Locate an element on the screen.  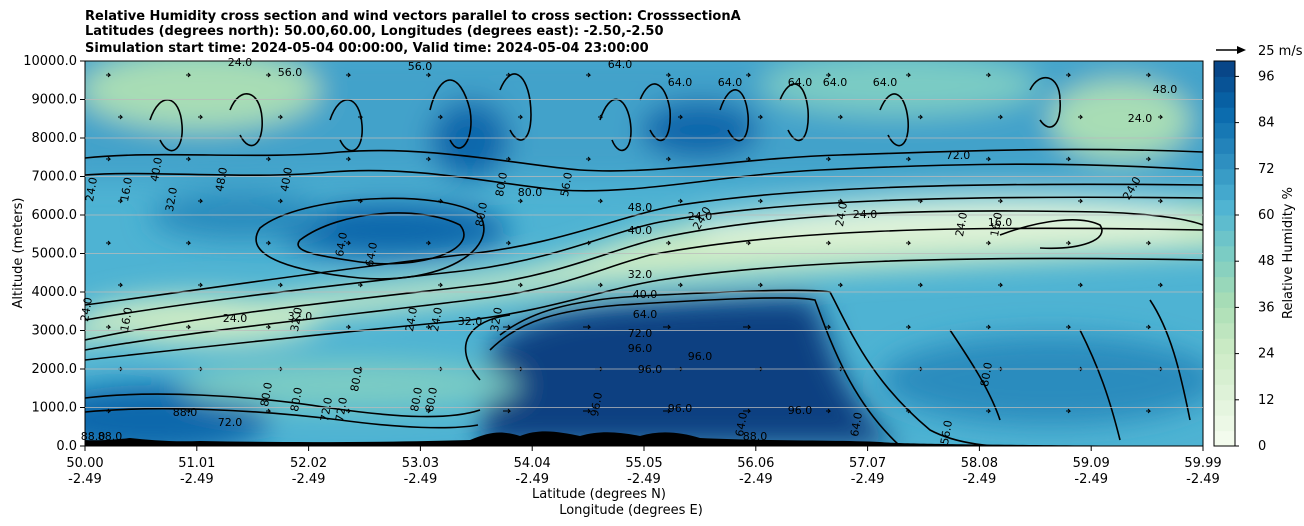
colorbar-tick-label: 24 is located at coordinates (1266, 354).